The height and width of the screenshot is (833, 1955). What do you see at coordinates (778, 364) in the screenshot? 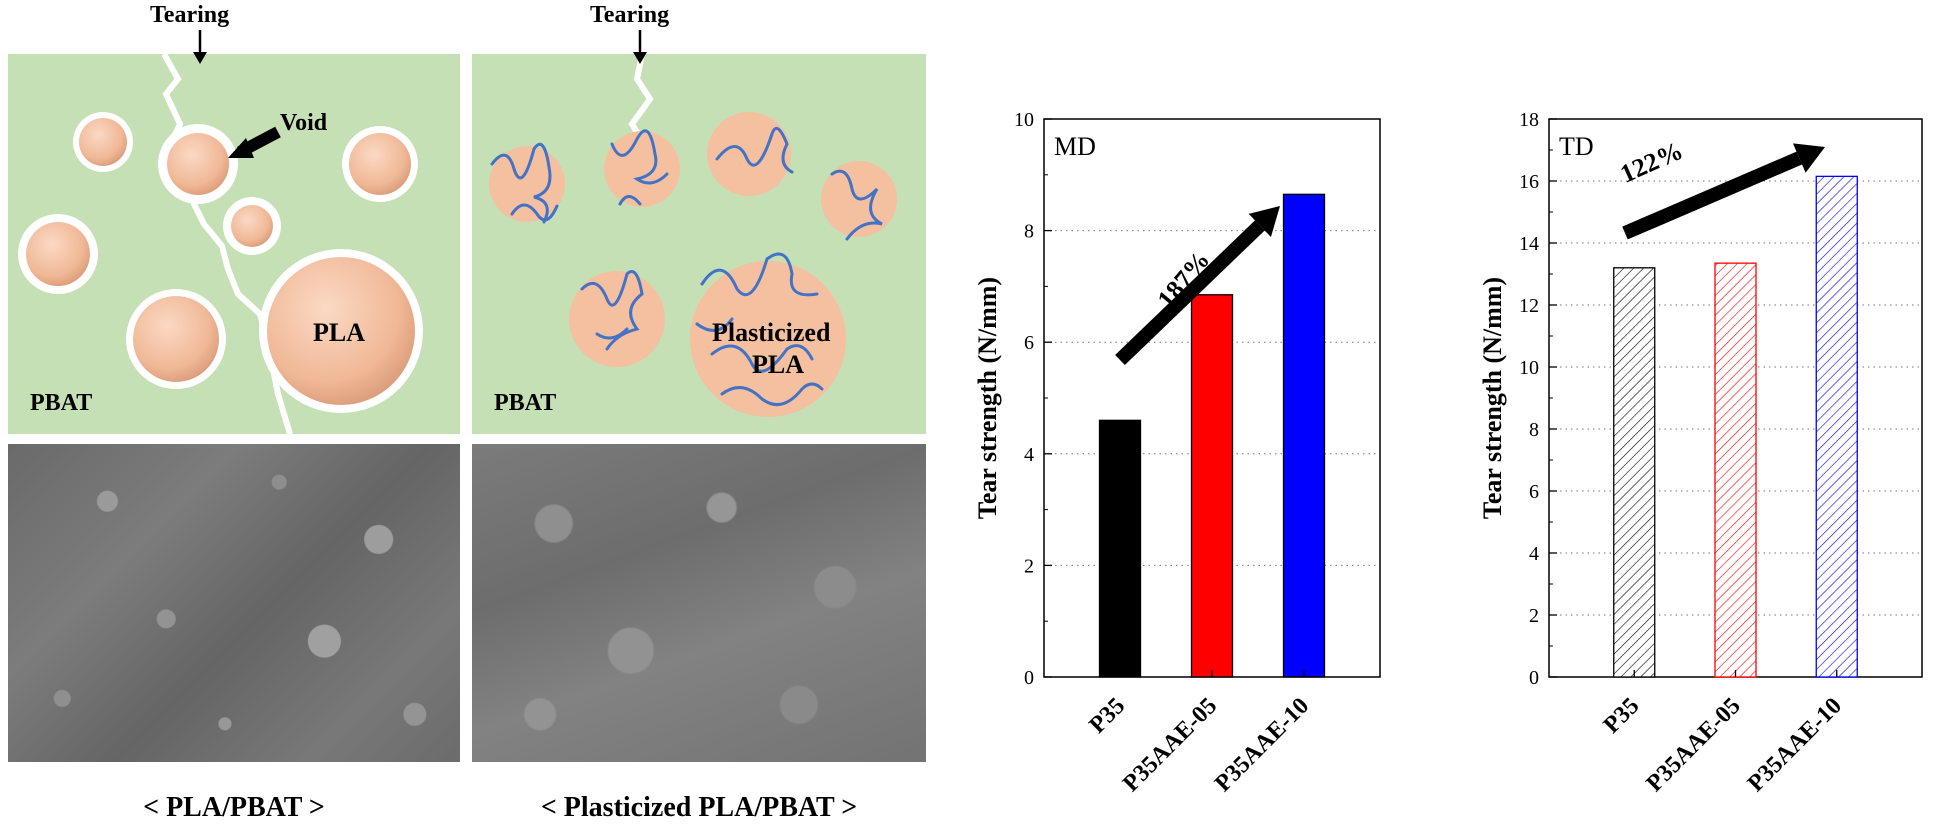
I see `plasticized-pla-label-2: PLA` at bounding box center [778, 364].